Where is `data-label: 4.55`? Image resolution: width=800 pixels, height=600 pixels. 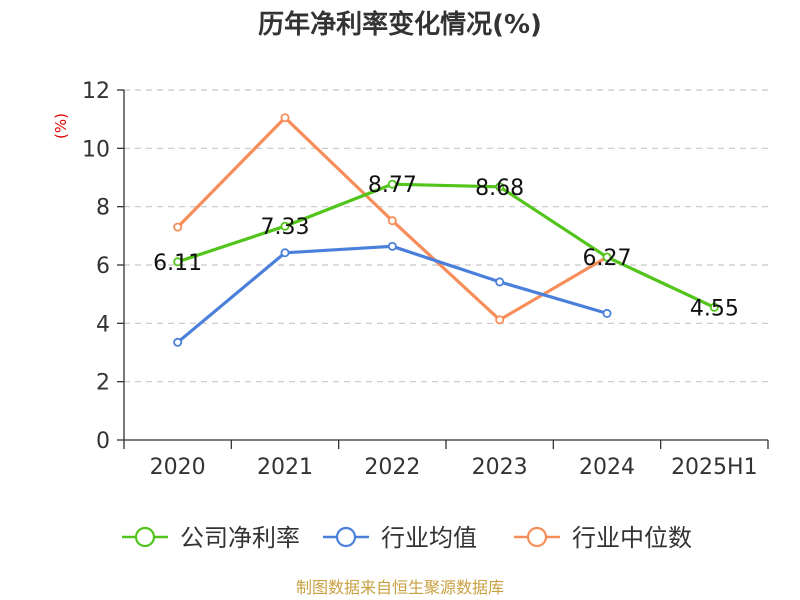 data-label: 4.55 is located at coordinates (714, 308).